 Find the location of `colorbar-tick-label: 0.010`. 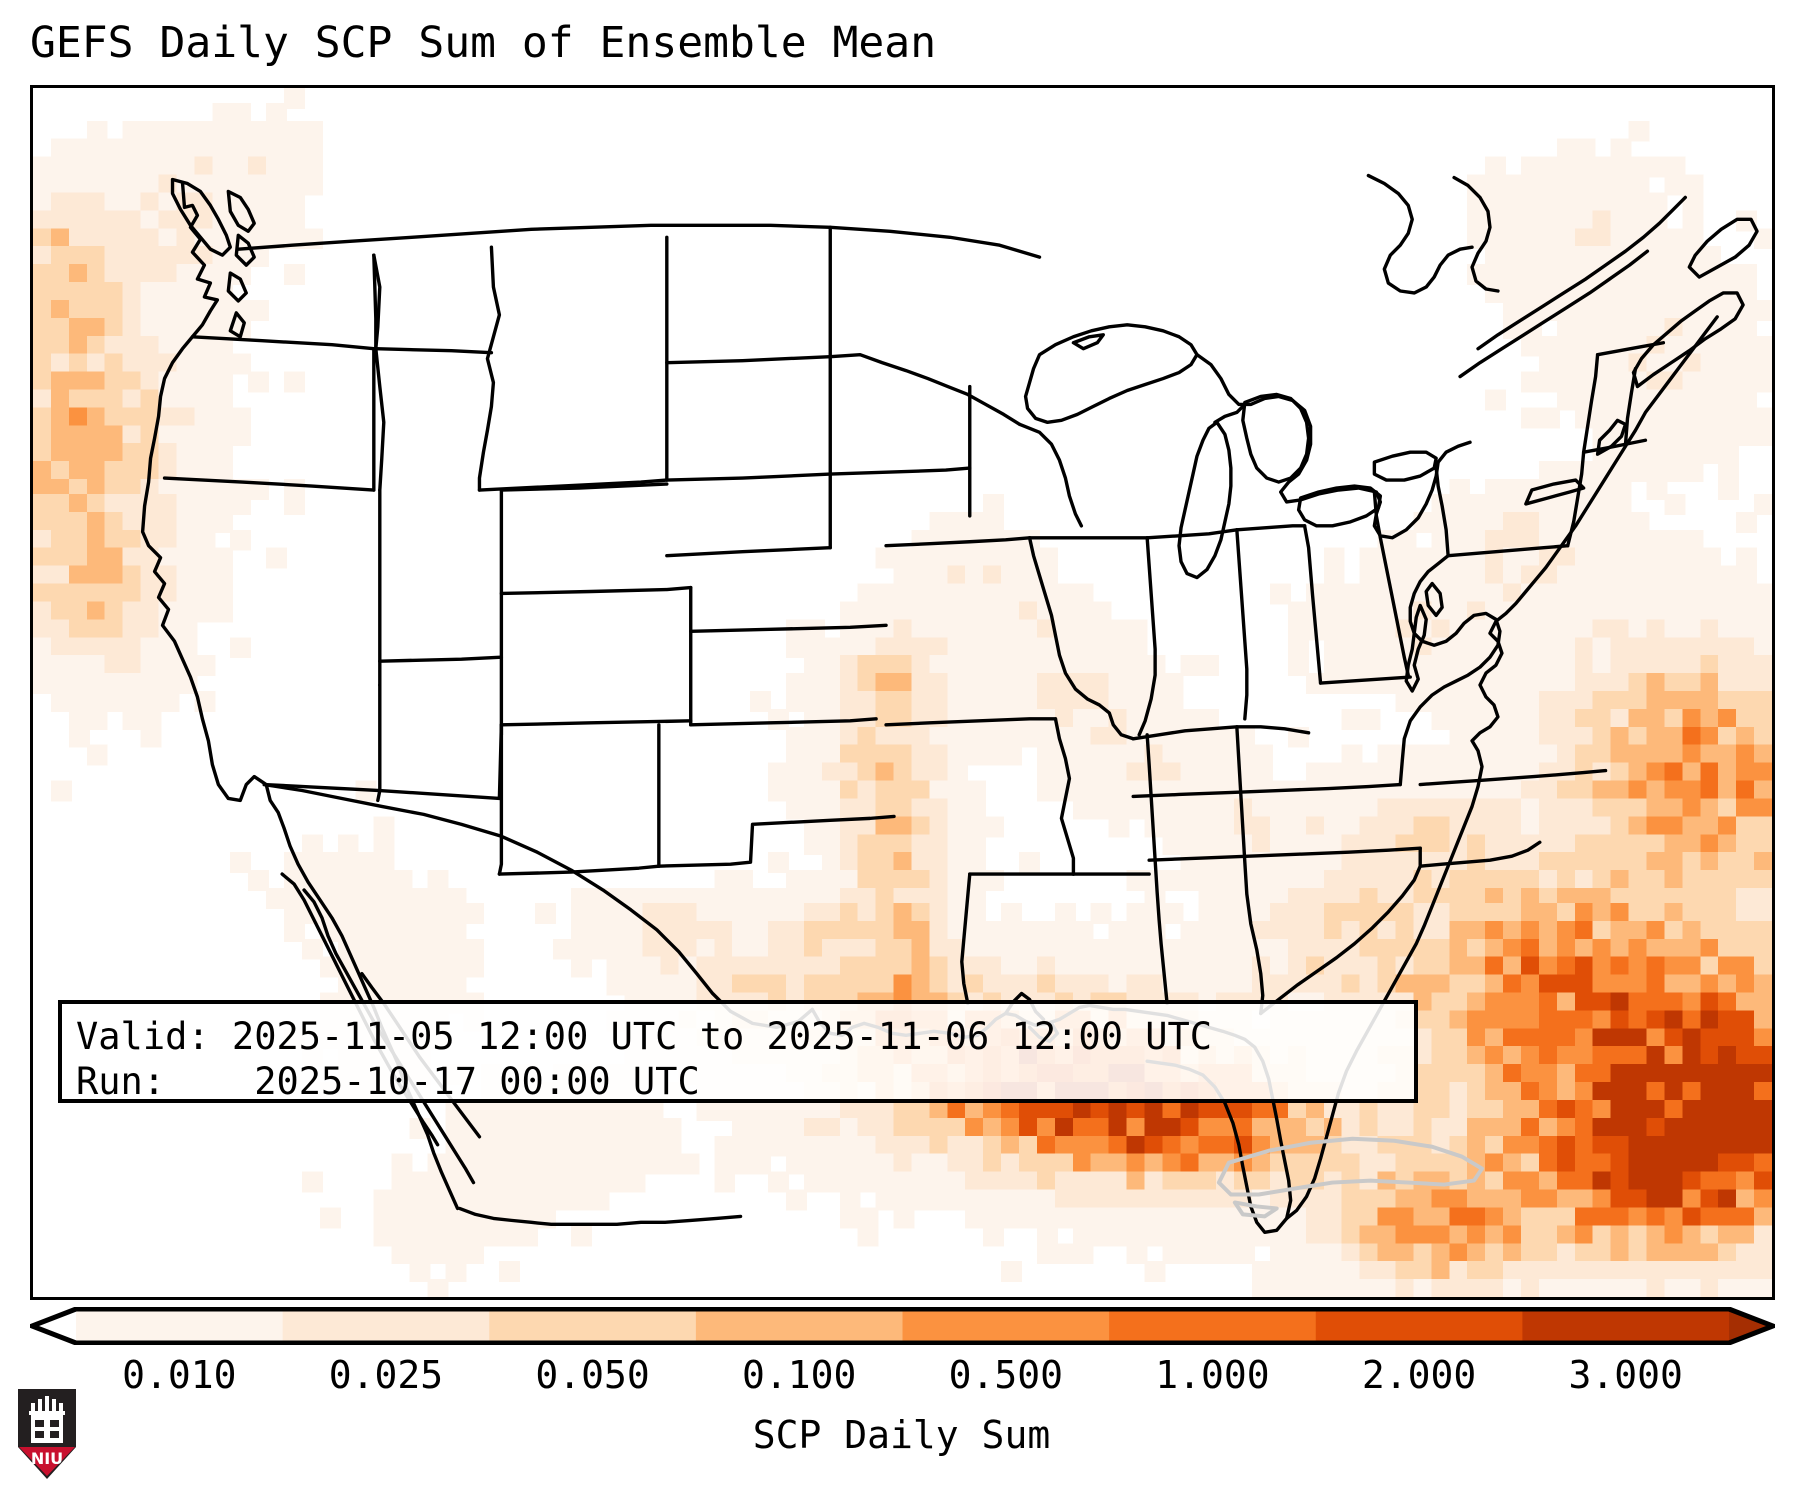

colorbar-tick-label: 0.010 is located at coordinates (179, 1375).